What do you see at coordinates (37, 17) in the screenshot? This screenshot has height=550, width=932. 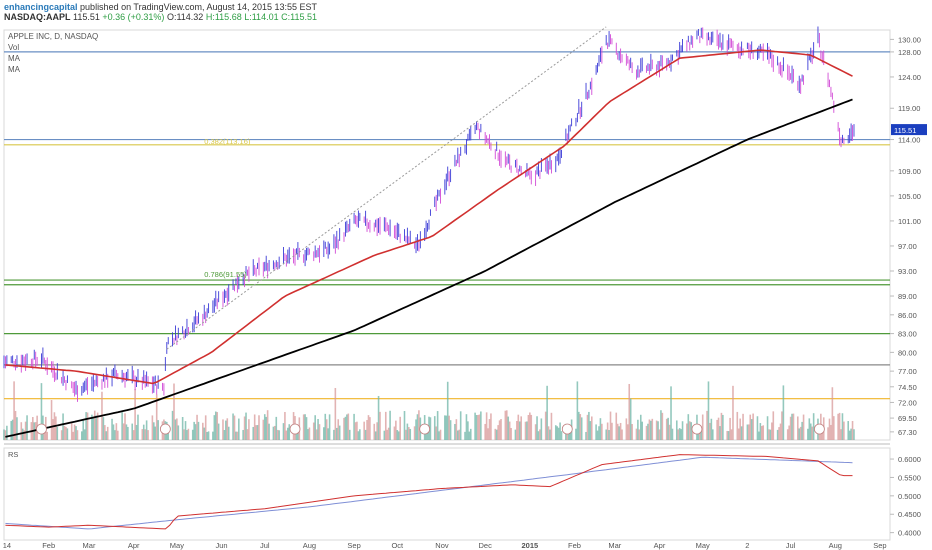 I see `symbol: NASDAQ:AAPL` at bounding box center [37, 17].